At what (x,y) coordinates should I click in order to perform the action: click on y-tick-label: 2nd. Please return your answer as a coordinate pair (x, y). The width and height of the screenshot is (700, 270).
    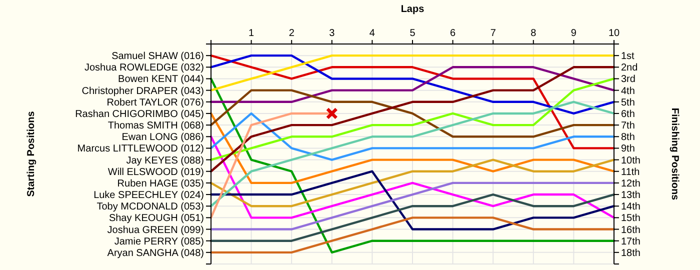
    Looking at the image, I should click on (629, 68).